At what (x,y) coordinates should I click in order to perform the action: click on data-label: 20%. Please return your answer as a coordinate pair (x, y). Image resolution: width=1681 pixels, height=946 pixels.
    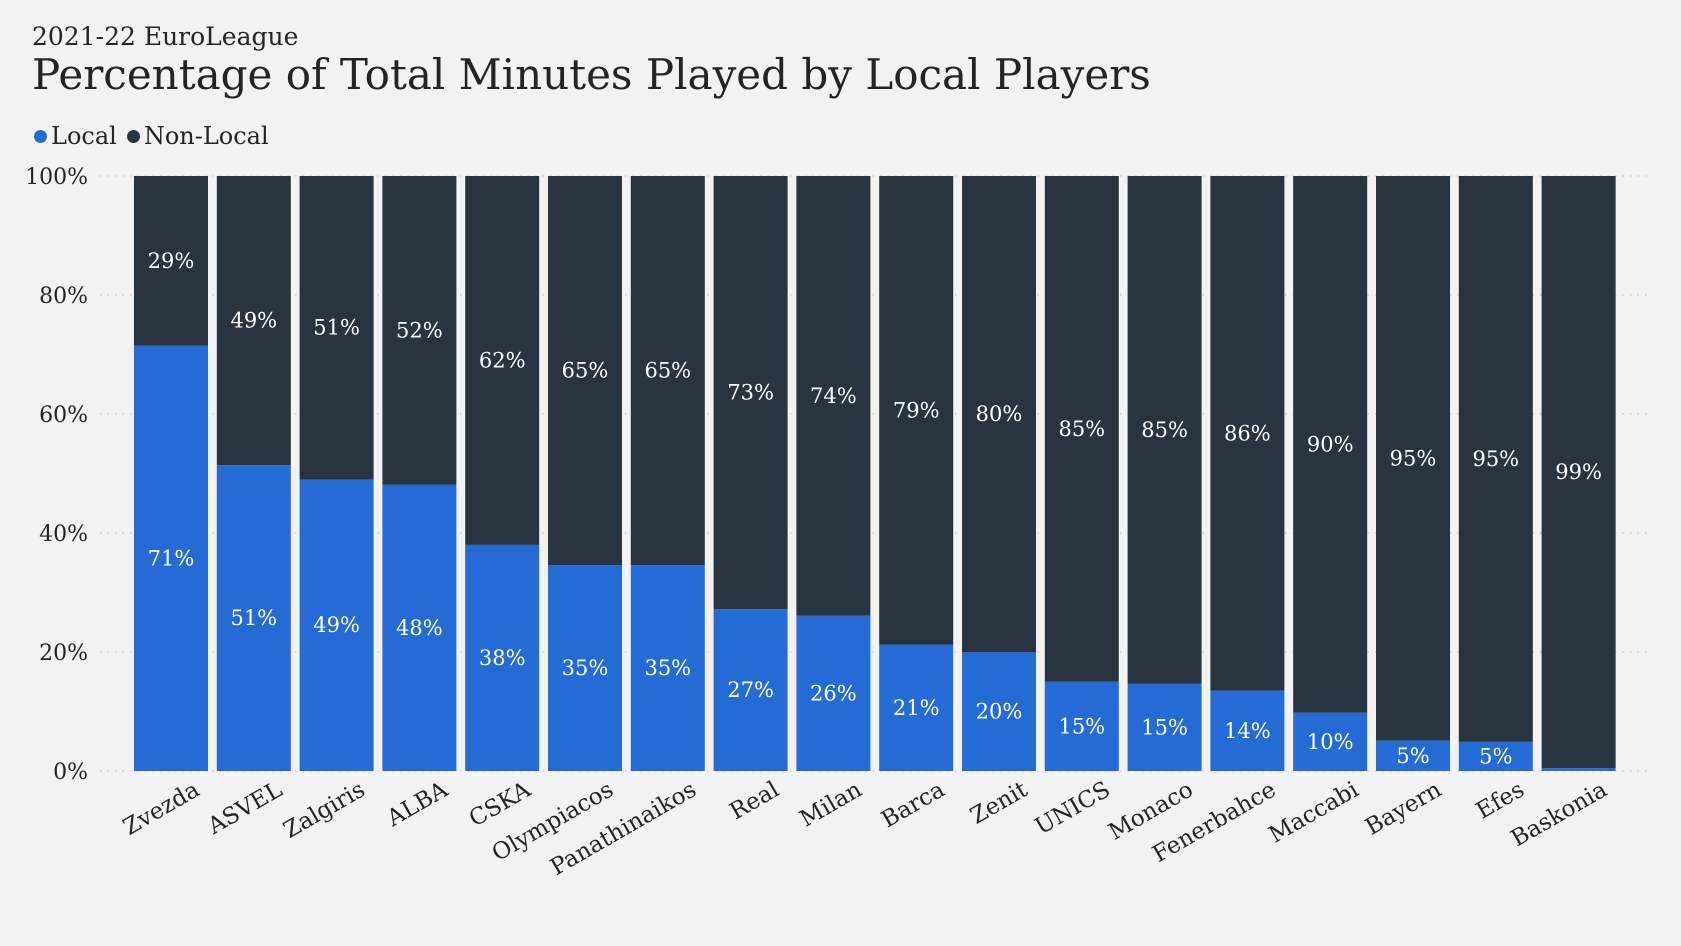
    Looking at the image, I should click on (999, 712).